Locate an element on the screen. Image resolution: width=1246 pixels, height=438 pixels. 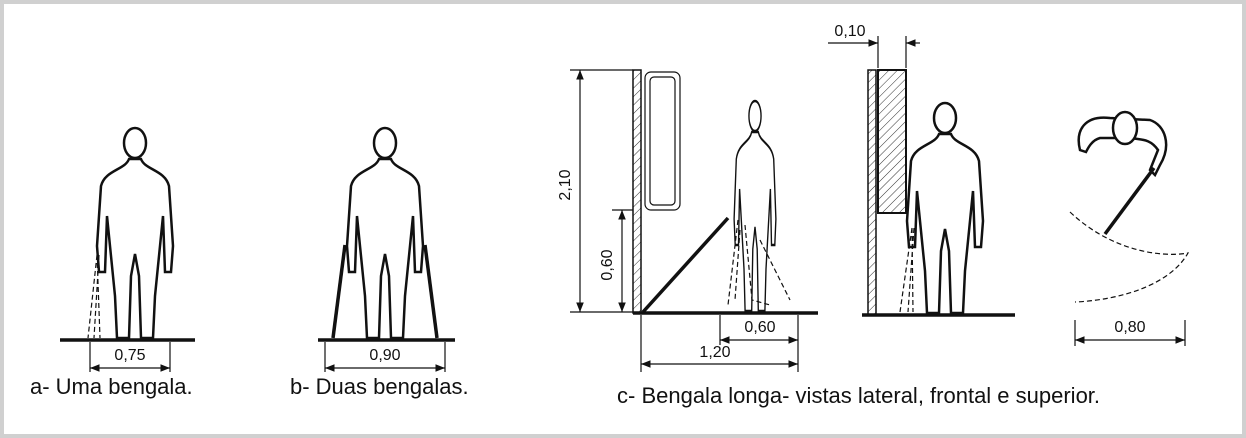
caption: b- Duas bengalas. is located at coordinates (379, 386).